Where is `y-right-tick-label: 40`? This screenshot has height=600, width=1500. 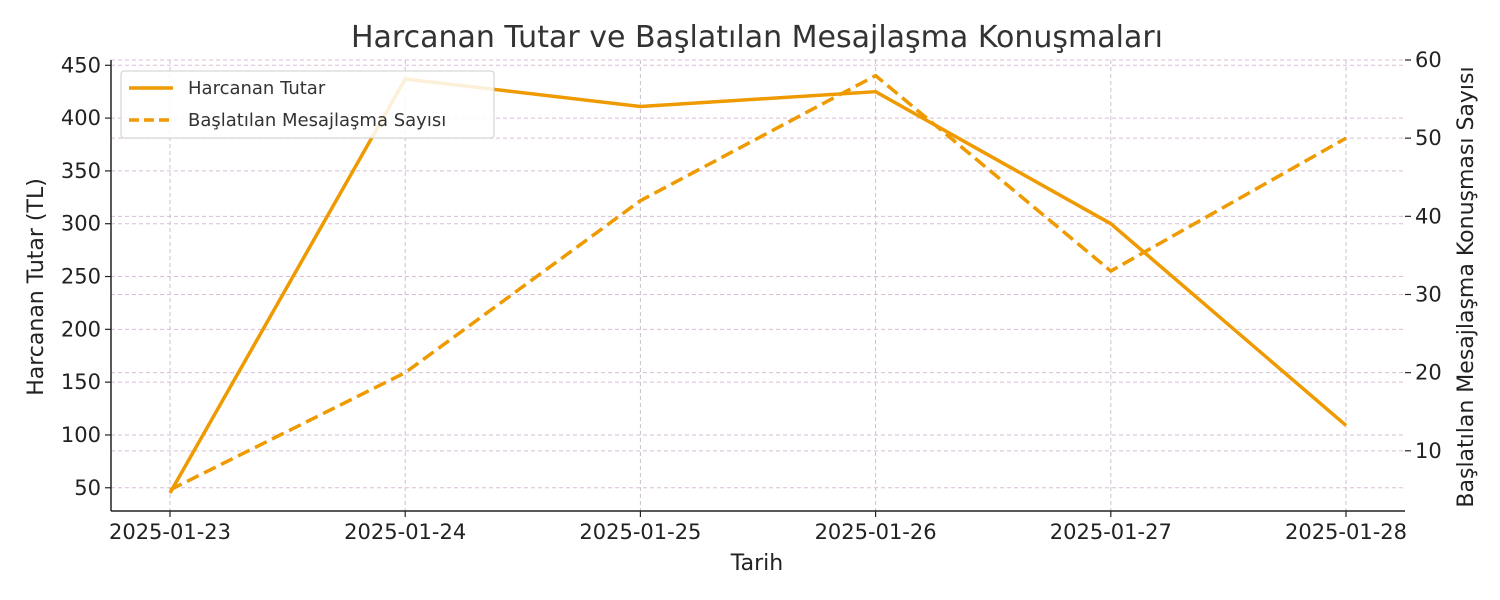
y-right-tick-label: 40 is located at coordinates (1428, 216).